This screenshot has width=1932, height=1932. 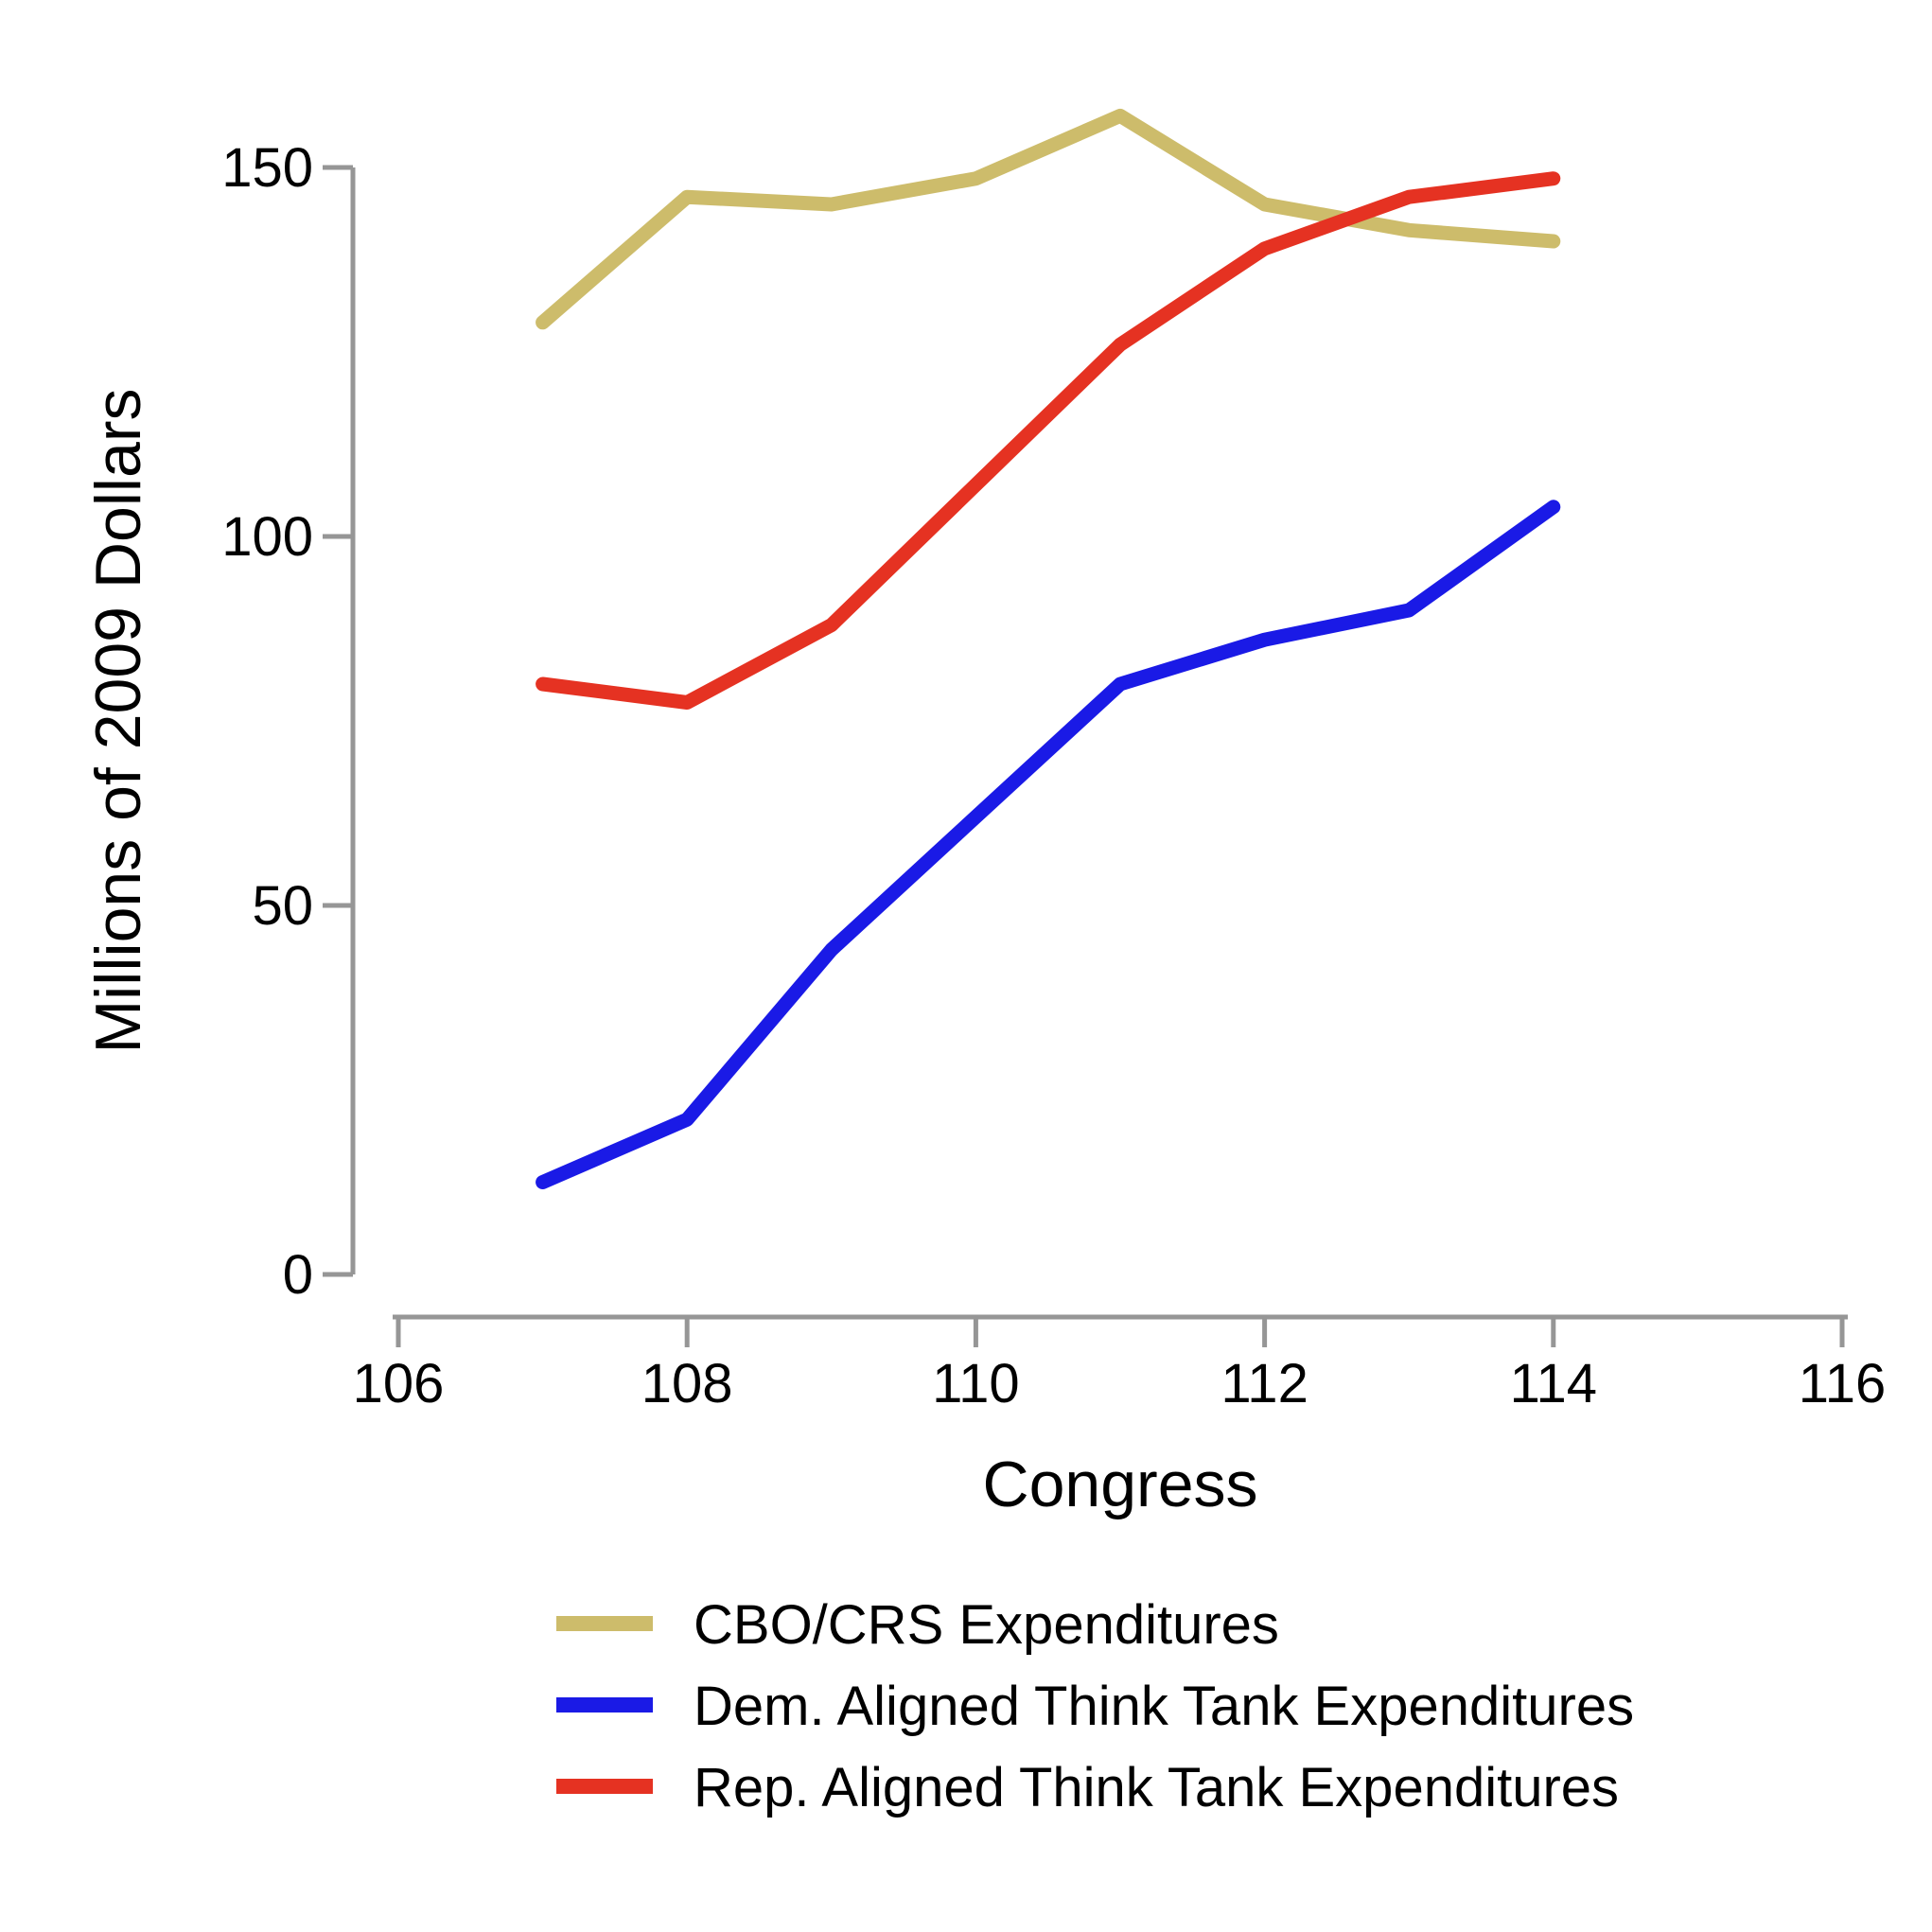 What do you see at coordinates (1553, 1383) in the screenshot?
I see `x-tick-label: 114` at bounding box center [1553, 1383].